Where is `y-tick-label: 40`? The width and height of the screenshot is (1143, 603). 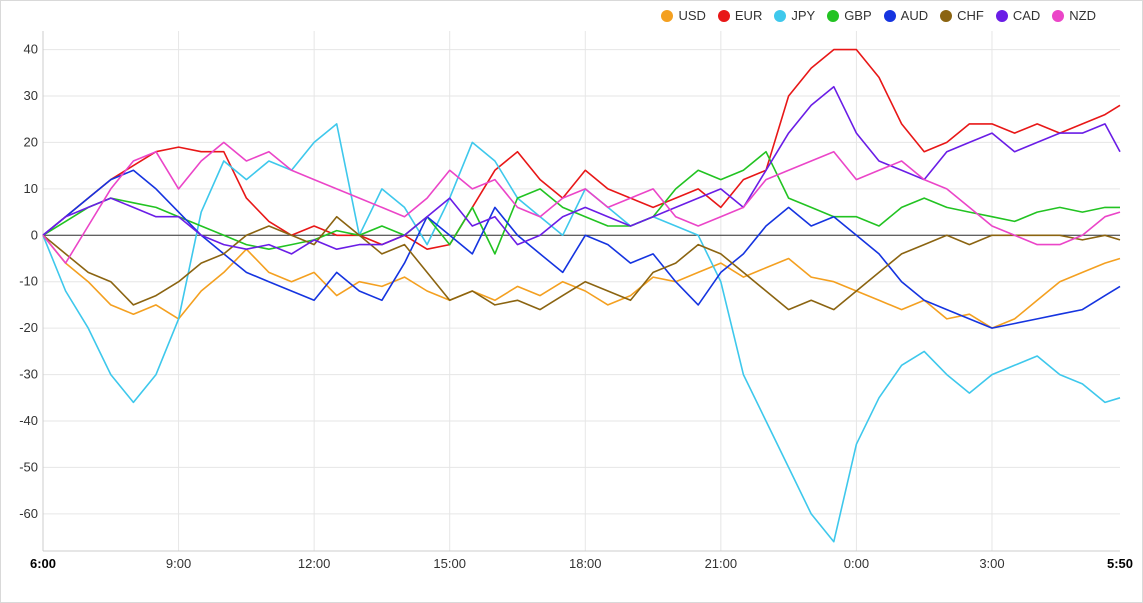 y-tick-label: 40 is located at coordinates (31, 49).